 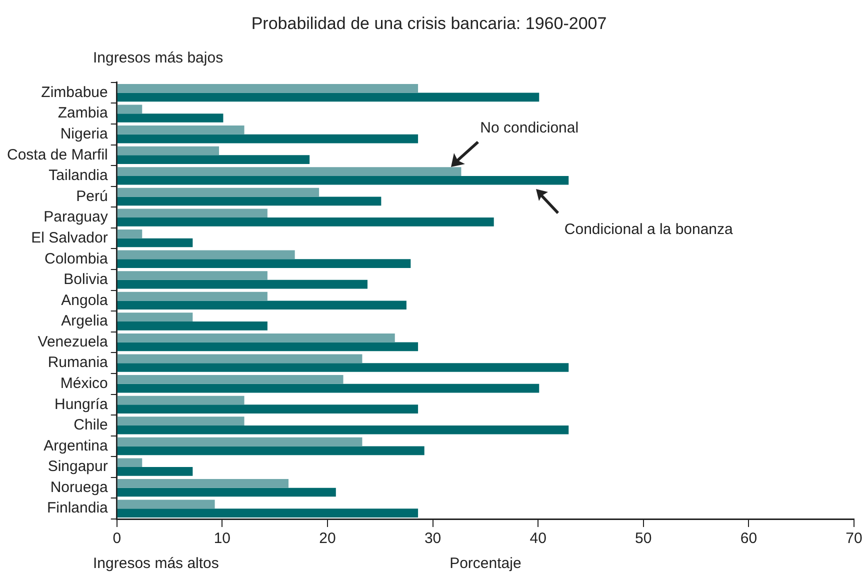 What do you see at coordinates (117, 539) in the screenshot?
I see `x-tick-label: 0` at bounding box center [117, 539].